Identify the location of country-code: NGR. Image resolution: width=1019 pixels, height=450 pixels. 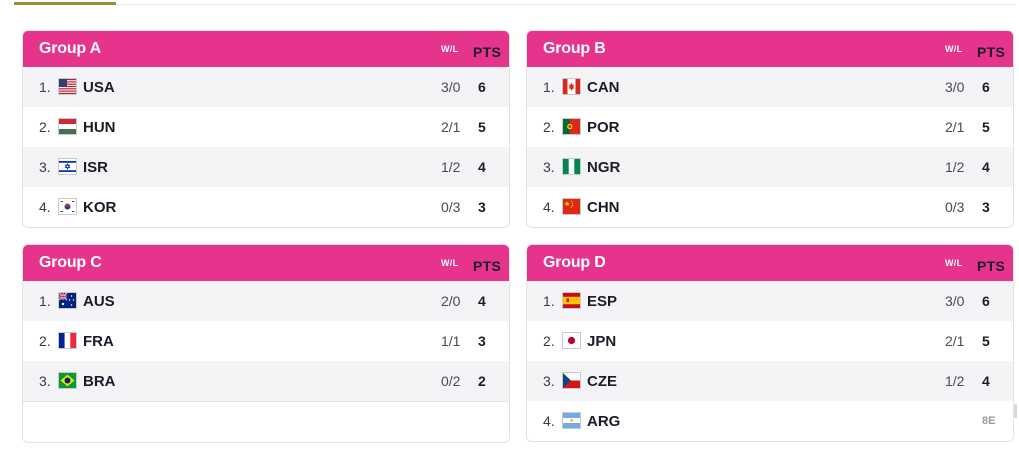
(604, 167).